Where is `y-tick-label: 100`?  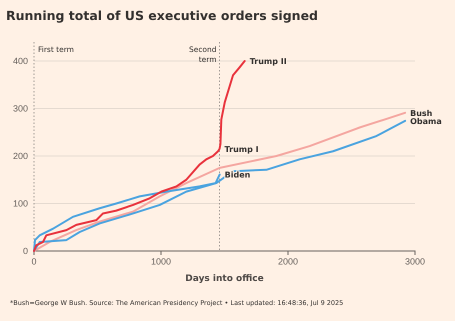
y-tick-label: 100 is located at coordinates (20, 203).